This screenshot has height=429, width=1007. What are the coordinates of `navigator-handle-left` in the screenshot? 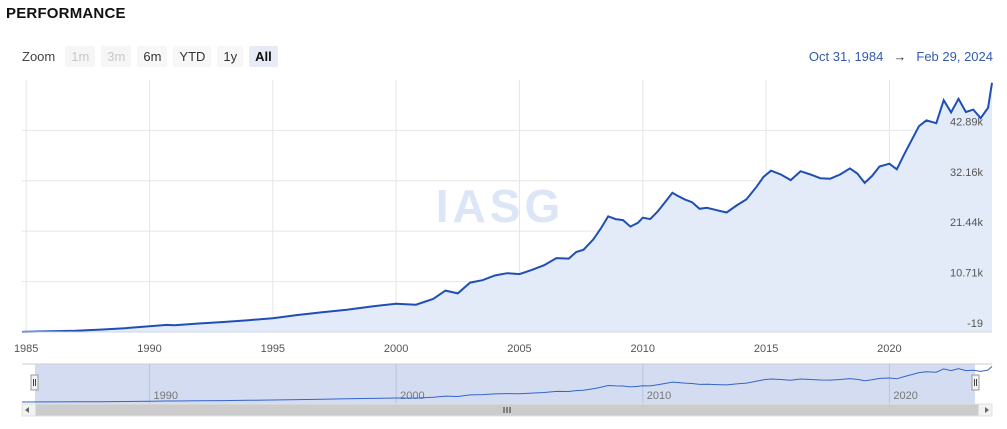 It's located at (34, 382).